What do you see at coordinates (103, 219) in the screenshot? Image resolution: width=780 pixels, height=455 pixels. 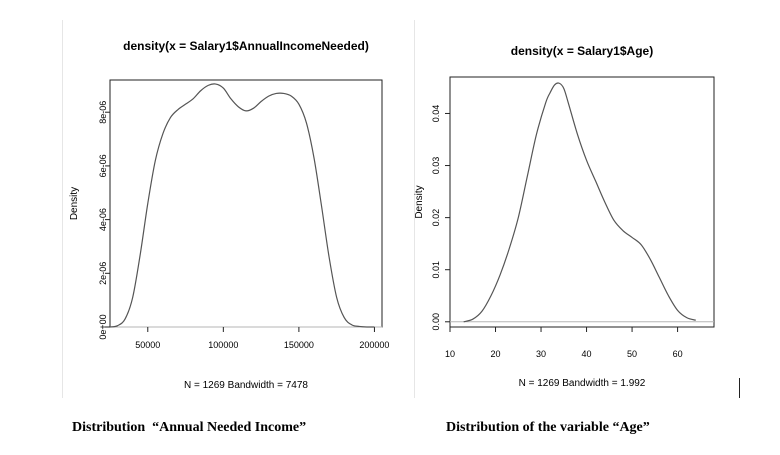 I see `y-tick-label: 4e-06` at bounding box center [103, 219].